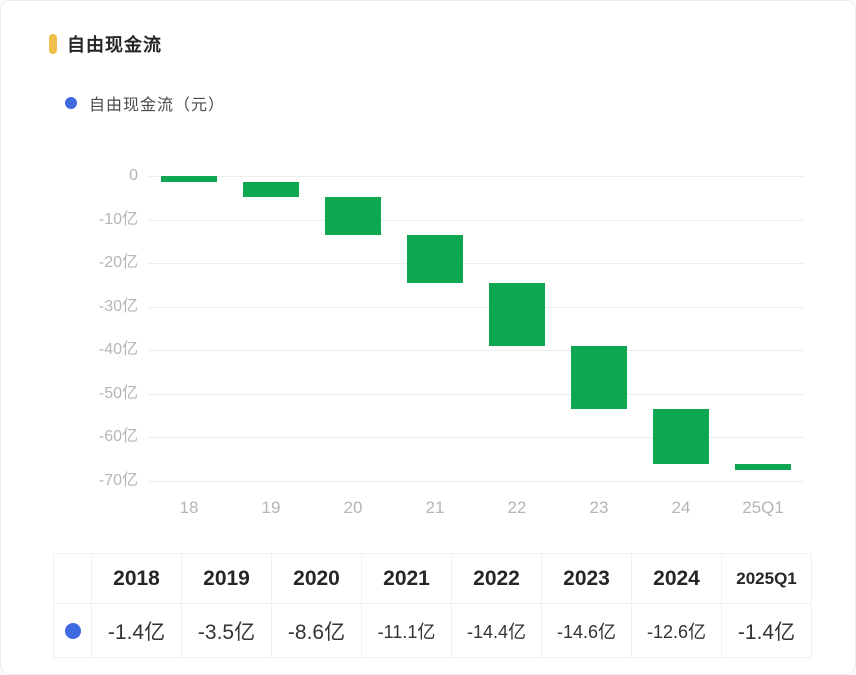  Describe the element at coordinates (271, 507) in the screenshot. I see `x-axis-tick-label: 19` at that location.